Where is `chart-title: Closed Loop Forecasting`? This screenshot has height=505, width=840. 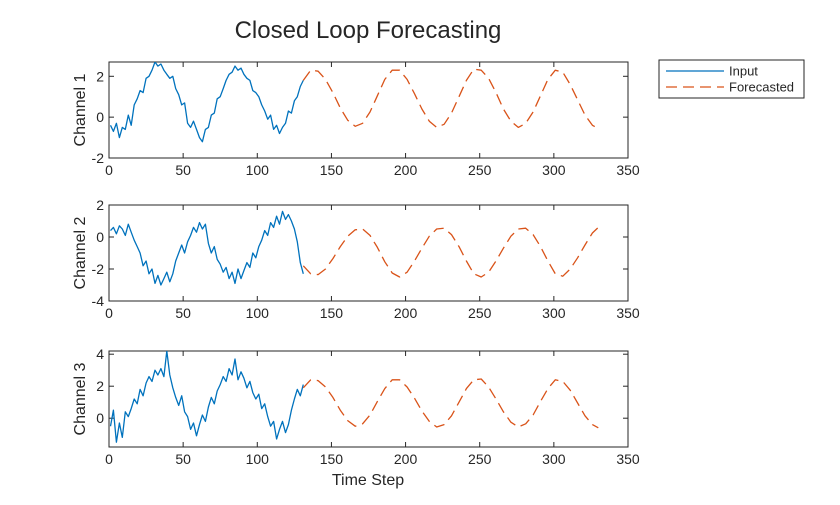
chart-title: Closed Loop Forecasting is located at coordinates (368, 30).